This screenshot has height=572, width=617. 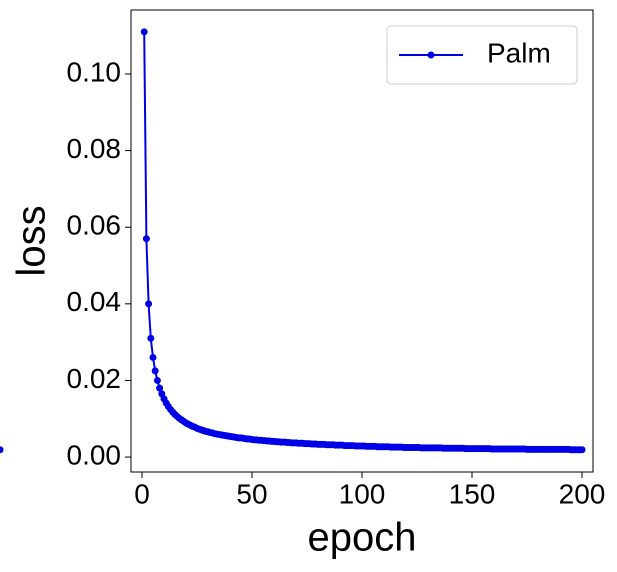 I want to click on x-tick-label: 0, so click(x=142, y=493).